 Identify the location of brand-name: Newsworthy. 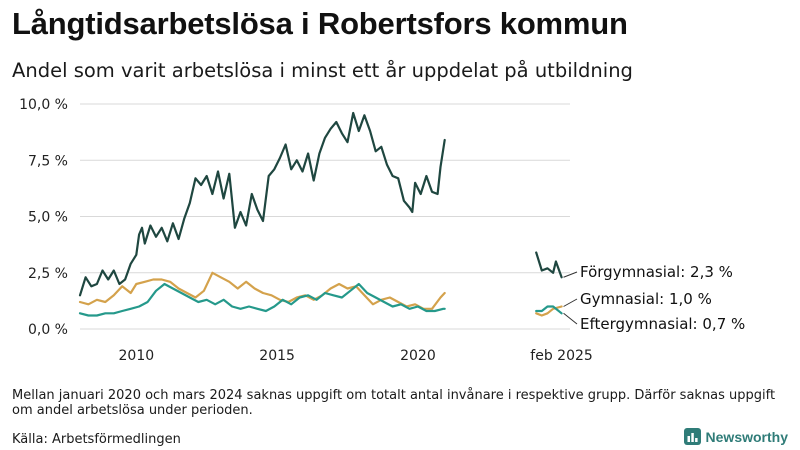
(746, 436).